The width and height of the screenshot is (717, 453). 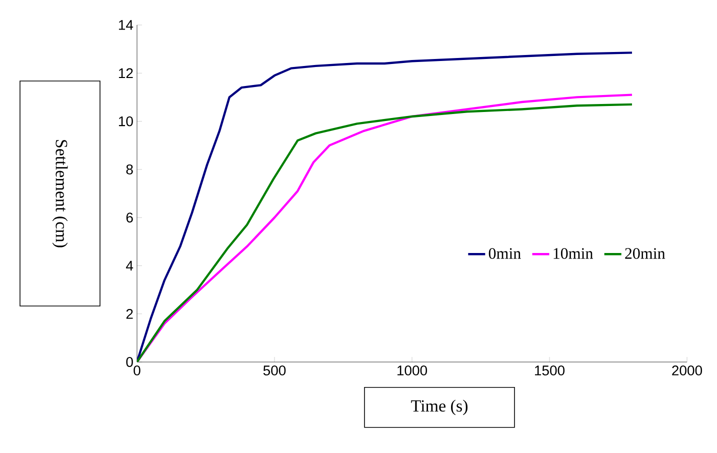 I want to click on y-tick-label: 8, so click(x=129, y=169).